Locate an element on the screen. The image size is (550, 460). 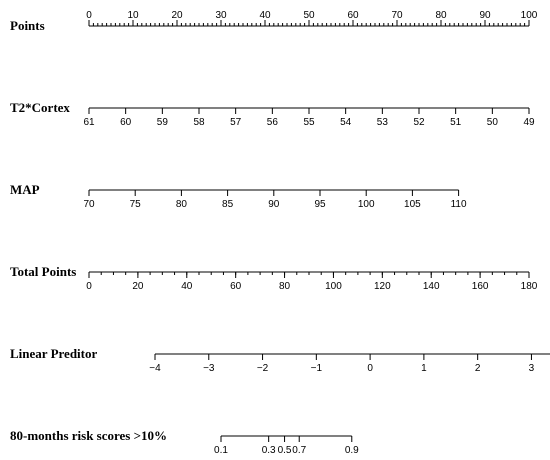
tick-label: 120 is located at coordinates (382, 286).